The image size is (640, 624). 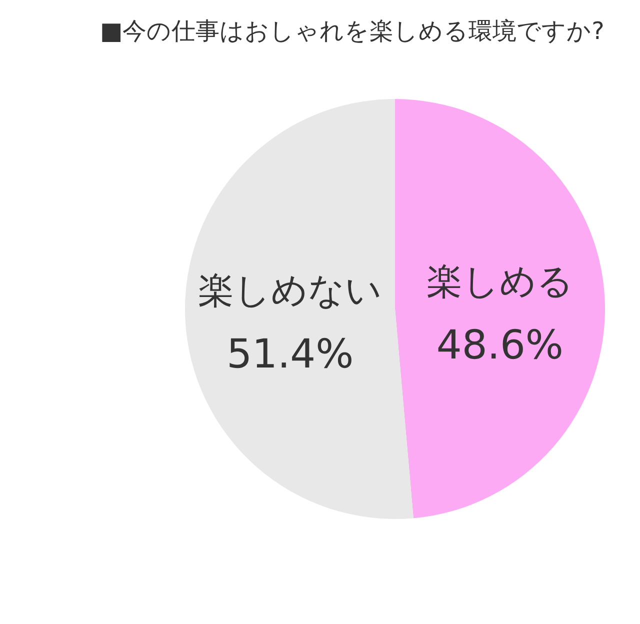 I want to click on data-label: 51.4%, so click(x=290, y=355).